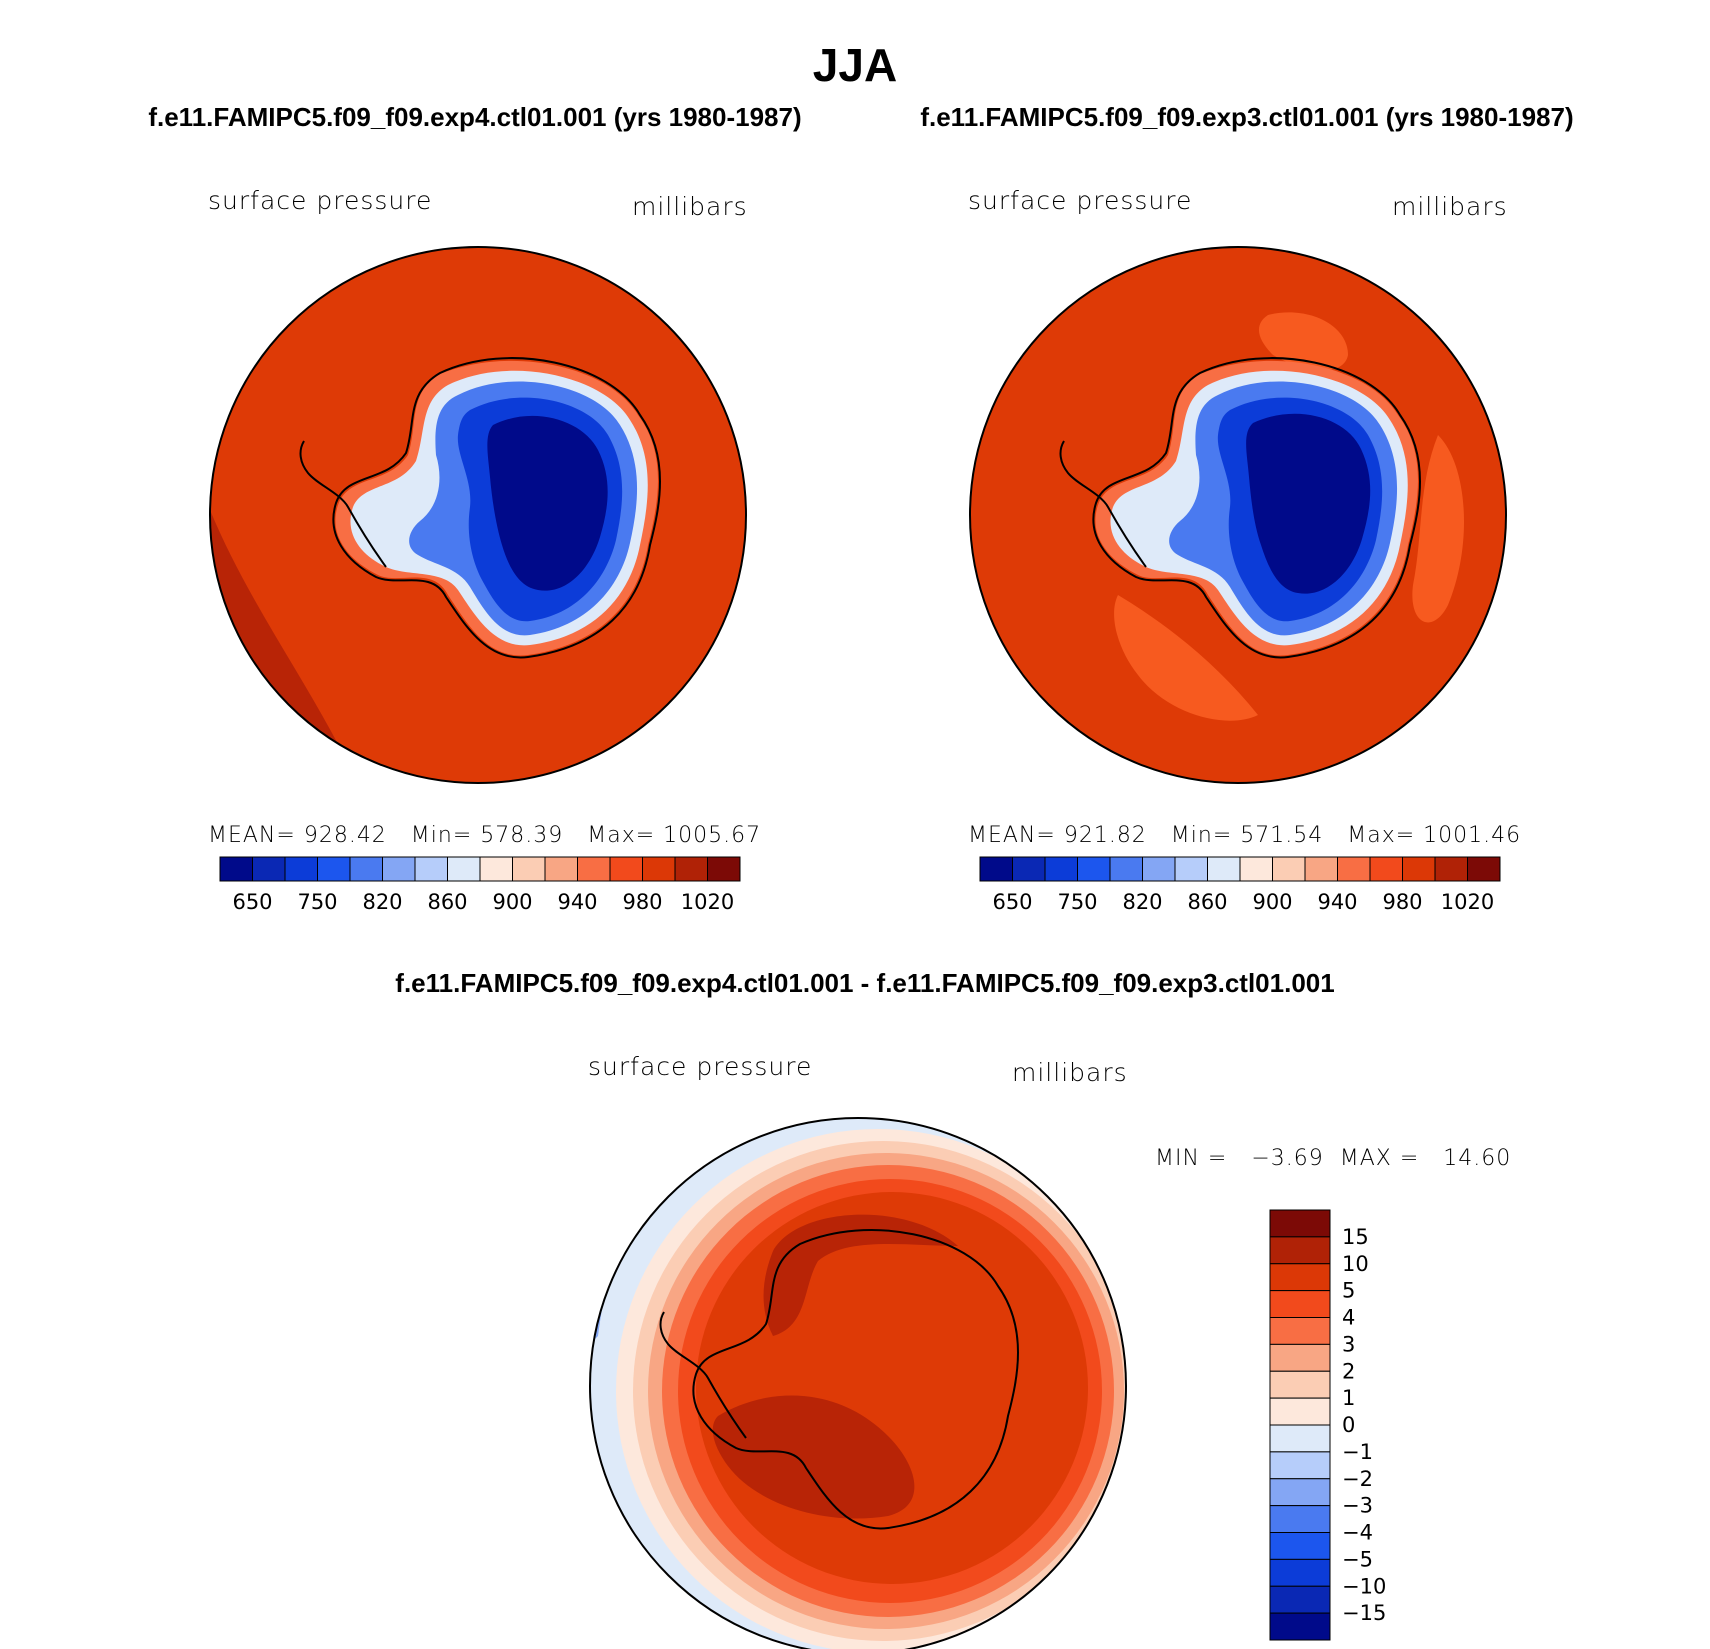 This screenshot has width=1710, height=1649. Describe the element at coordinates (1438, 529) in the screenshot. I see `low-pressure-patch-east` at that location.